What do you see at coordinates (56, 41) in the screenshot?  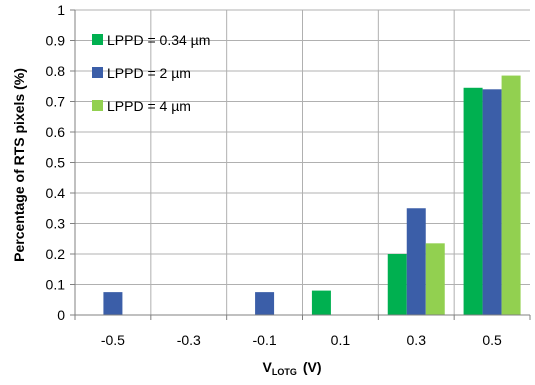 I see `y-tick-label: 0.9` at bounding box center [56, 41].